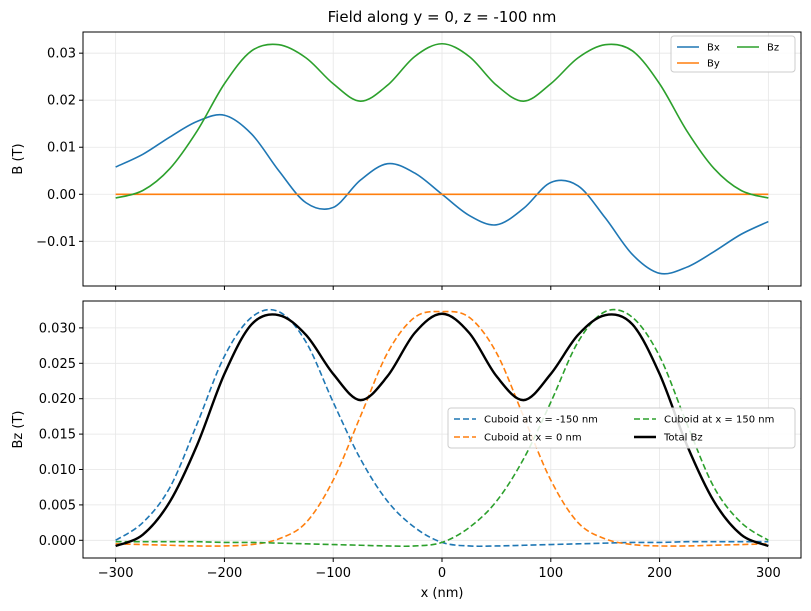  Describe the element at coordinates (61, 195) in the screenshot. I see `y-tick-label: 0.00` at that location.